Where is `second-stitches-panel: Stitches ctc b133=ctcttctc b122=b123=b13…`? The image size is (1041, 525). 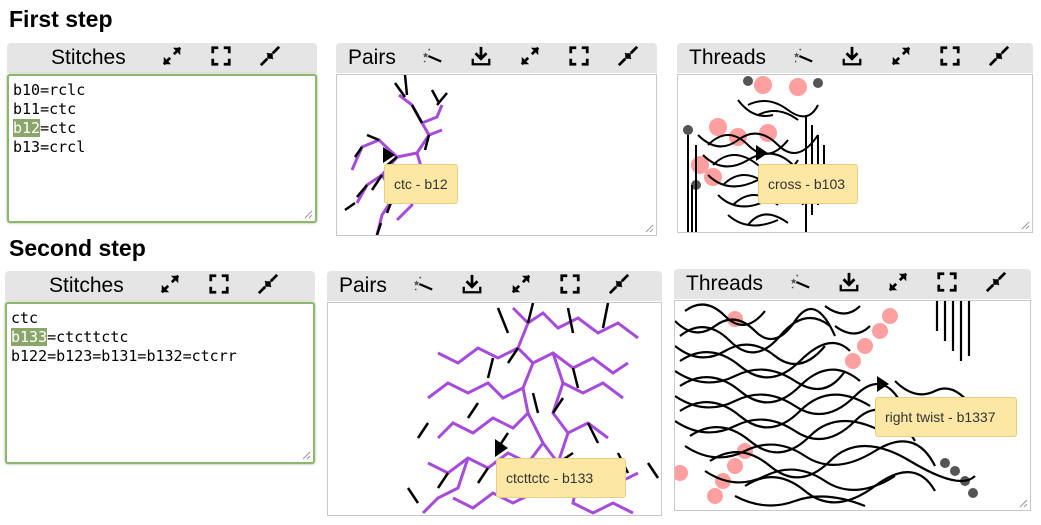
second-stitches-panel: Stitches ctc b133=ctcttctc b122=b123=b13… is located at coordinates (160, 367).